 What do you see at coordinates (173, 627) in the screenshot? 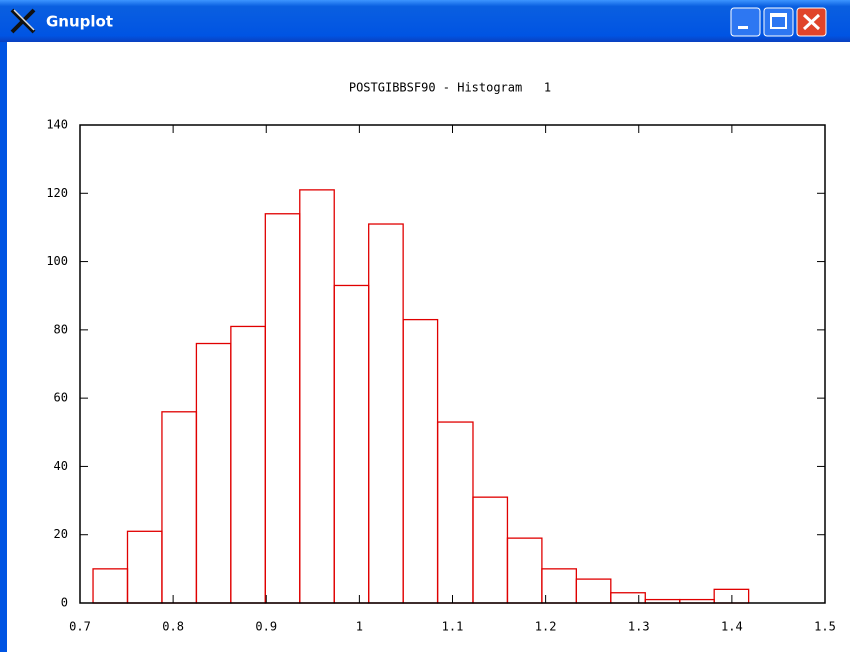
I see `x-tick-label: 0.8` at bounding box center [173, 627].